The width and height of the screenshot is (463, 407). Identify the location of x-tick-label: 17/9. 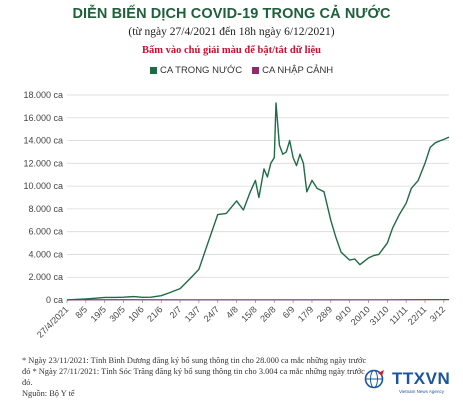
(305, 313).